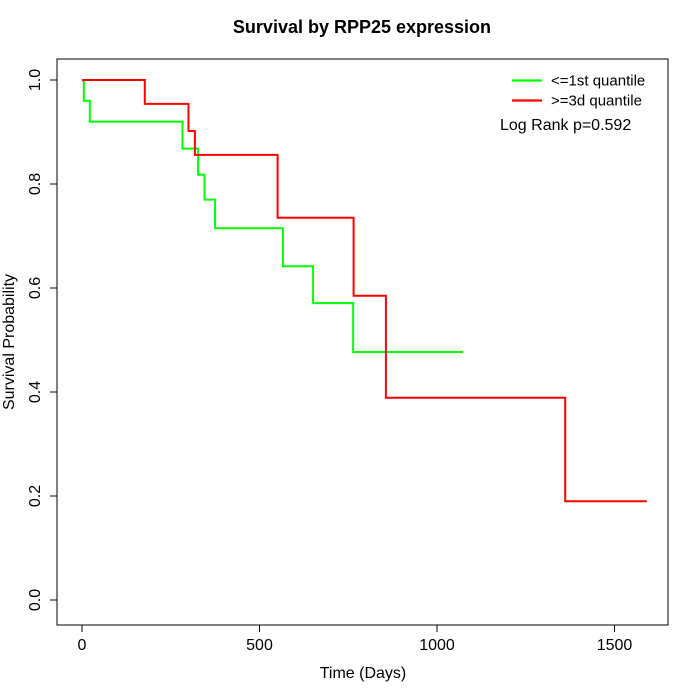 Image resolution: width=700 pixels, height=700 pixels. I want to click on x-tick-label: 500, so click(259, 645).